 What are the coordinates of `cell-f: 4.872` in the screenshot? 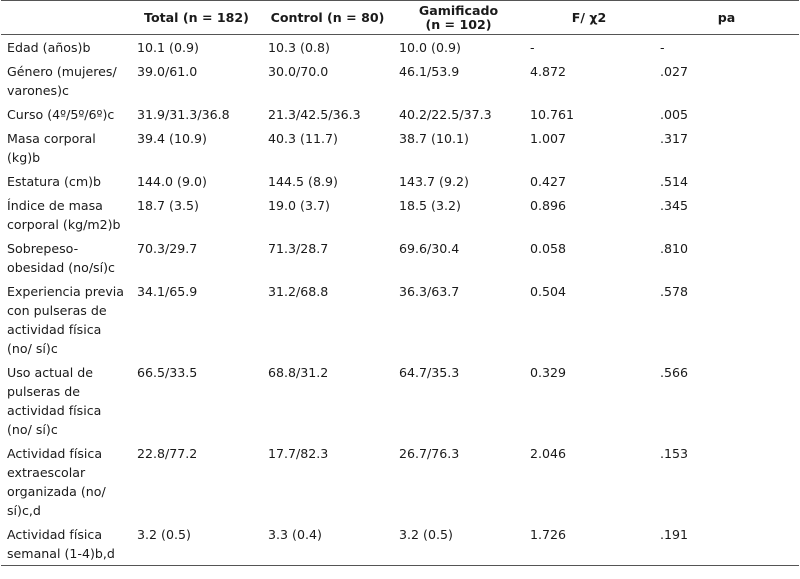 It's located at (548, 71).